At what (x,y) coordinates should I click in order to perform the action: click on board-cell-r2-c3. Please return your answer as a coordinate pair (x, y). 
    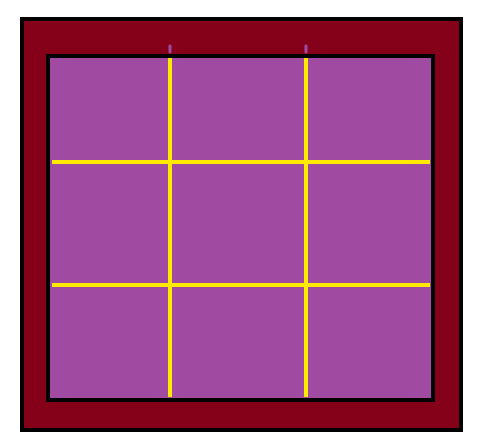
    Looking at the image, I should click on (368, 223).